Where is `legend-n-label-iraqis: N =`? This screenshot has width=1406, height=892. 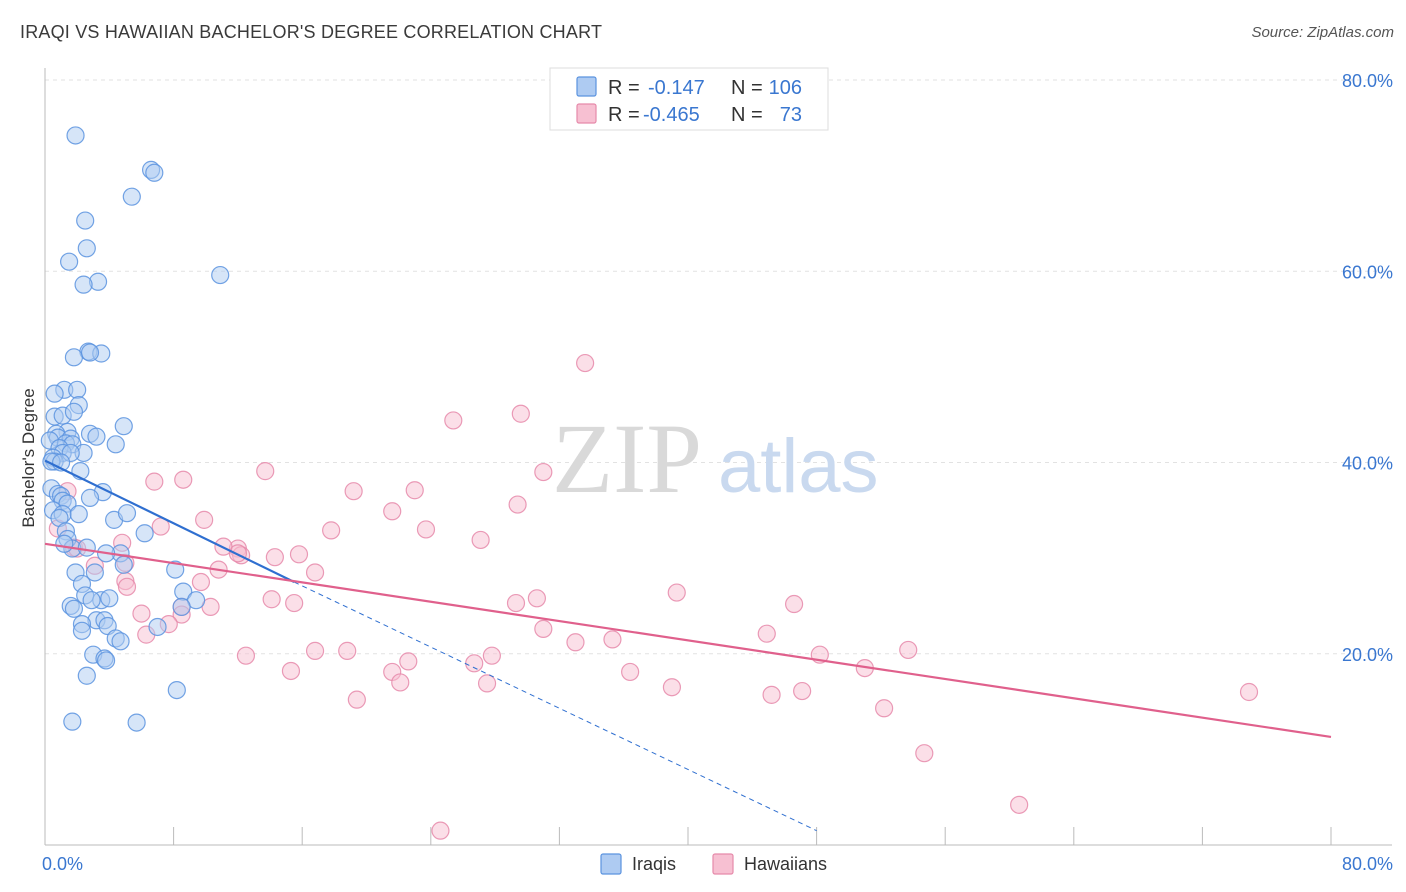
legend-n-label-iraqis: N = is located at coordinates (747, 88).